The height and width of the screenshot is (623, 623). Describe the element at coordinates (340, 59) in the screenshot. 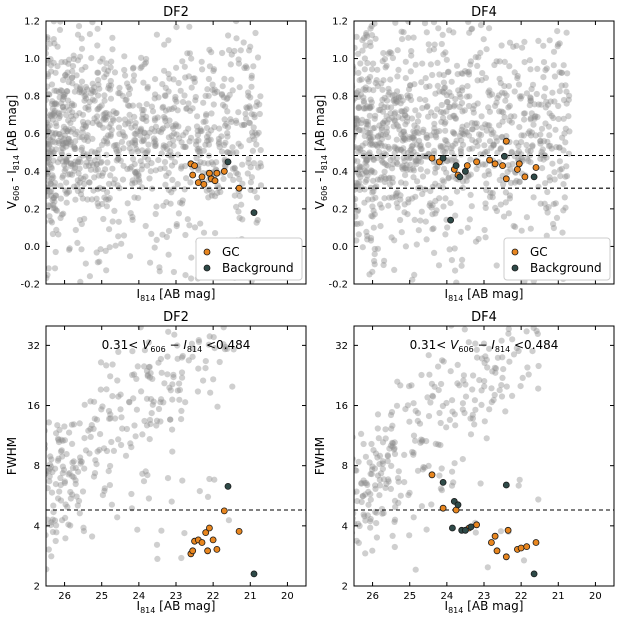

I see `y-tick-label: 1.0` at that location.